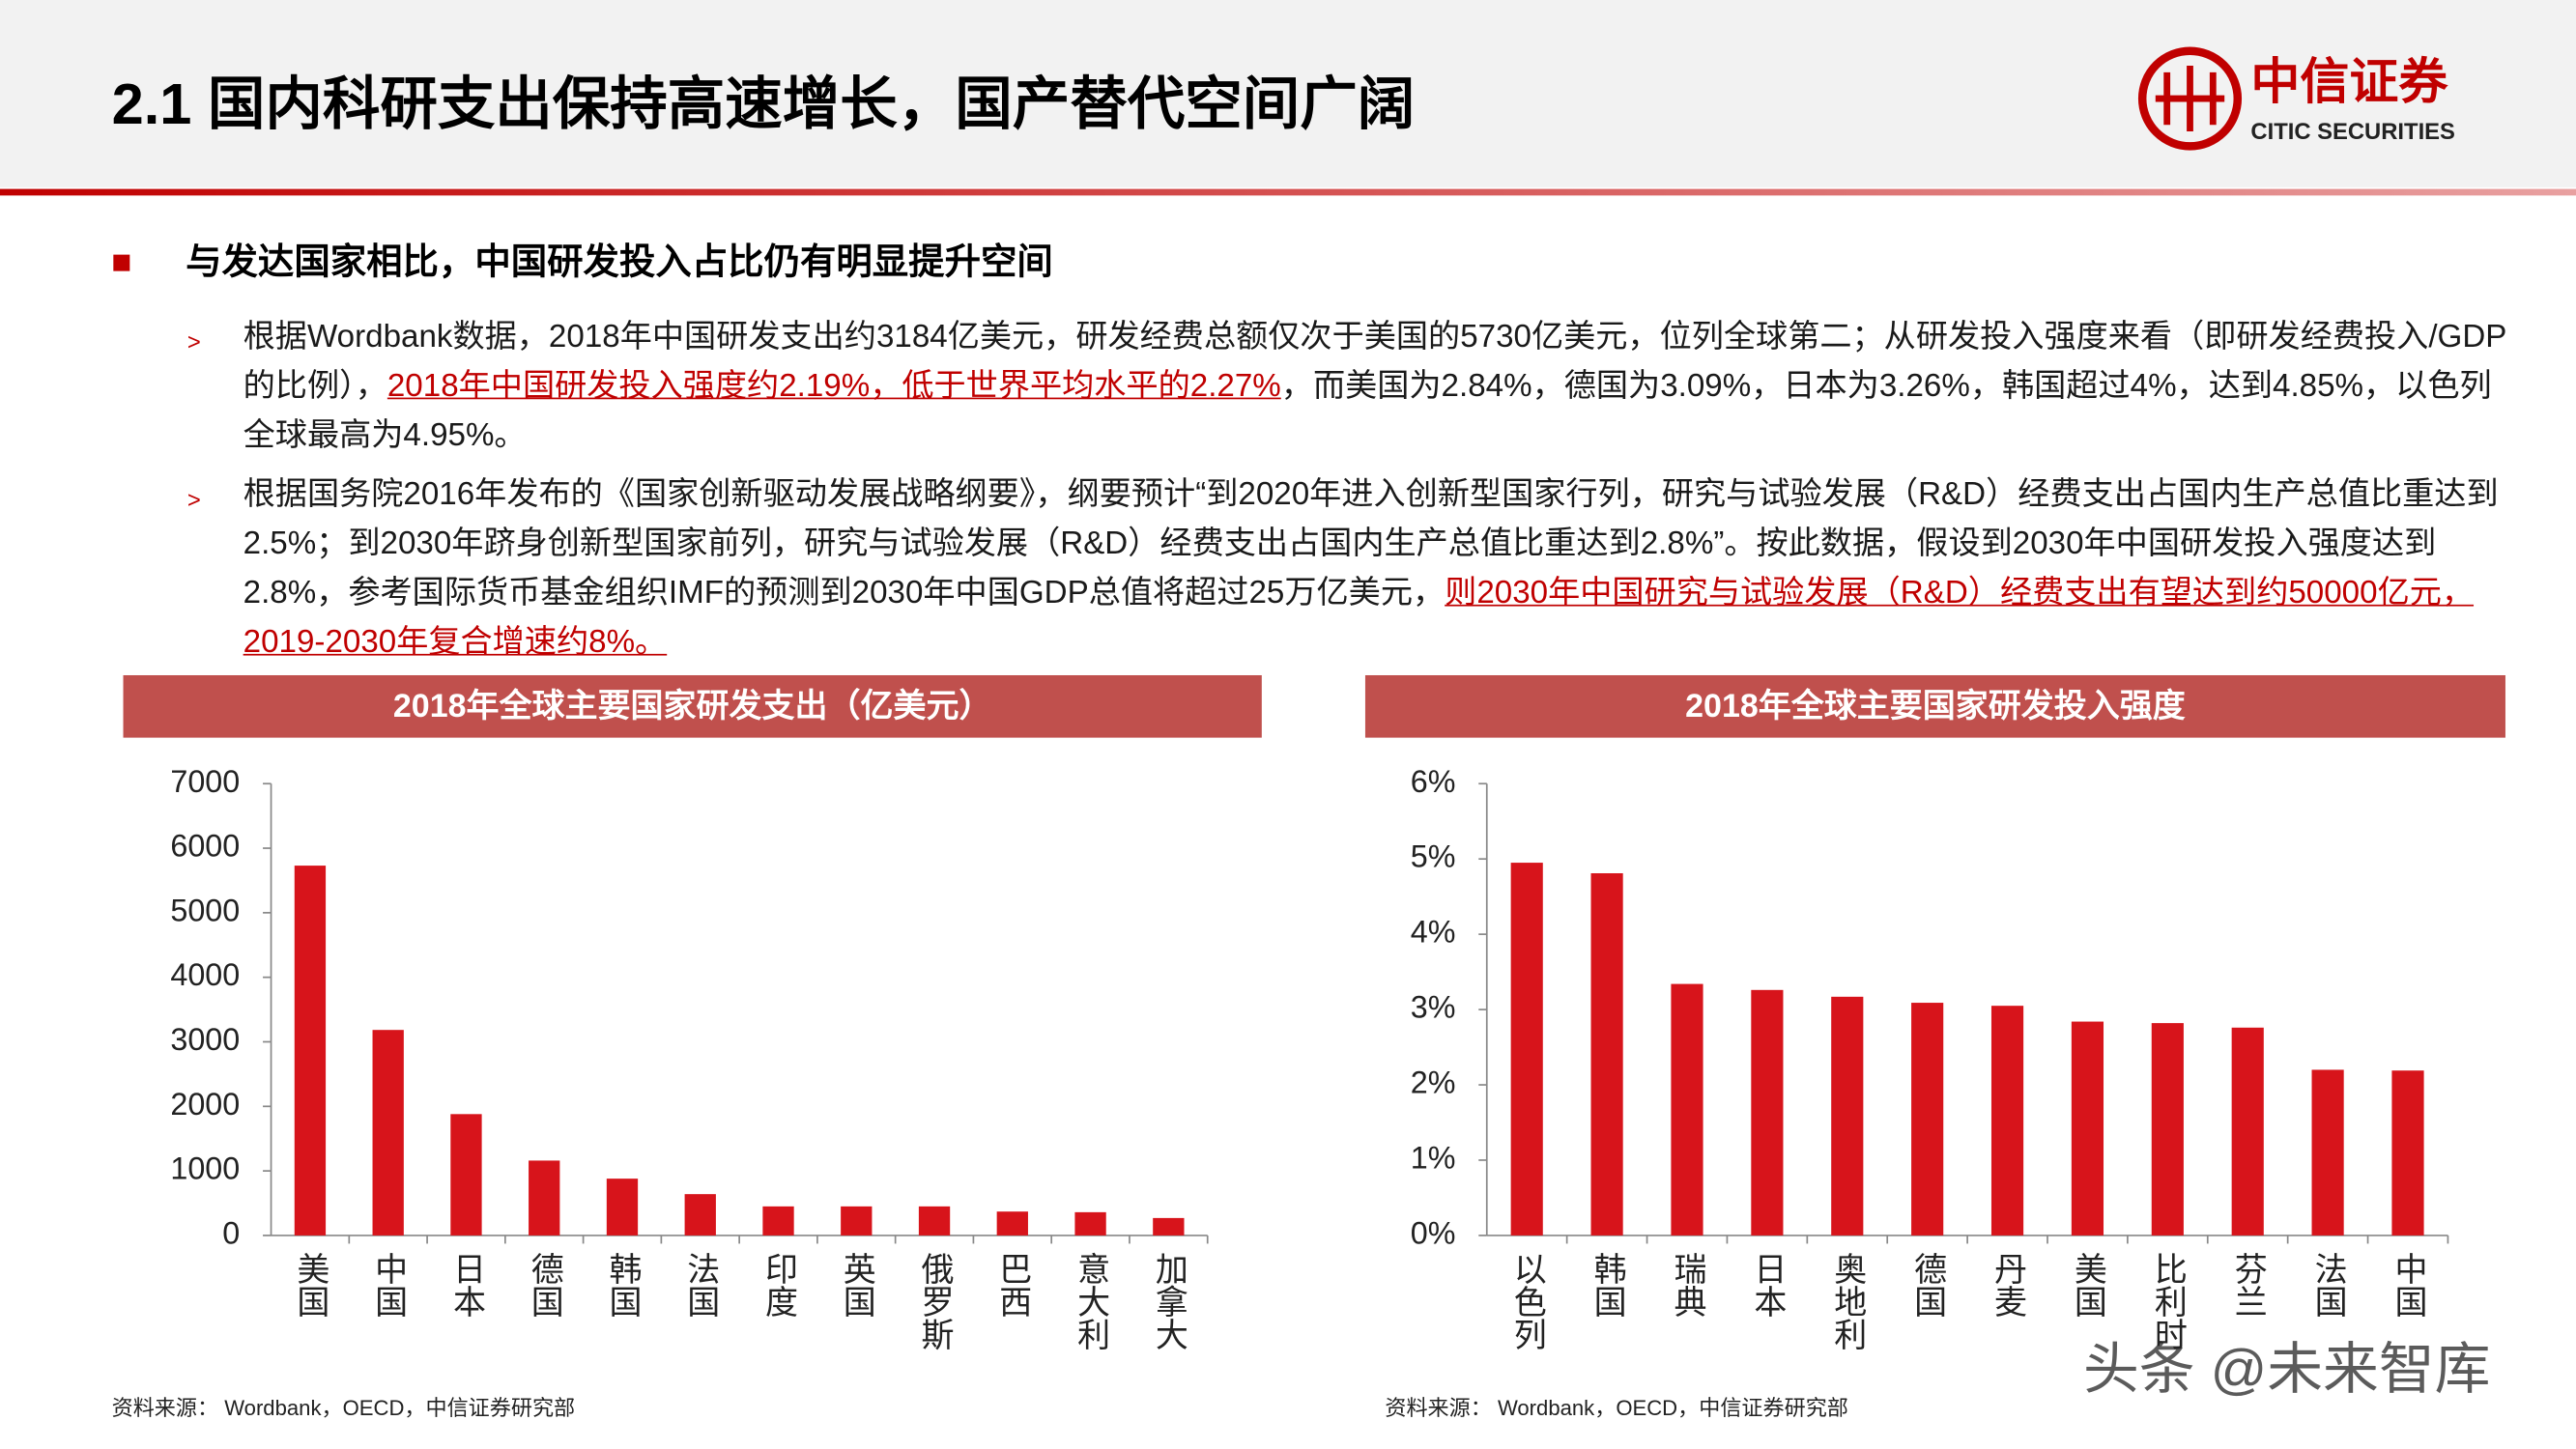  Describe the element at coordinates (1527, 1301) in the screenshot. I see `x-tick-label: 以色列` at that location.